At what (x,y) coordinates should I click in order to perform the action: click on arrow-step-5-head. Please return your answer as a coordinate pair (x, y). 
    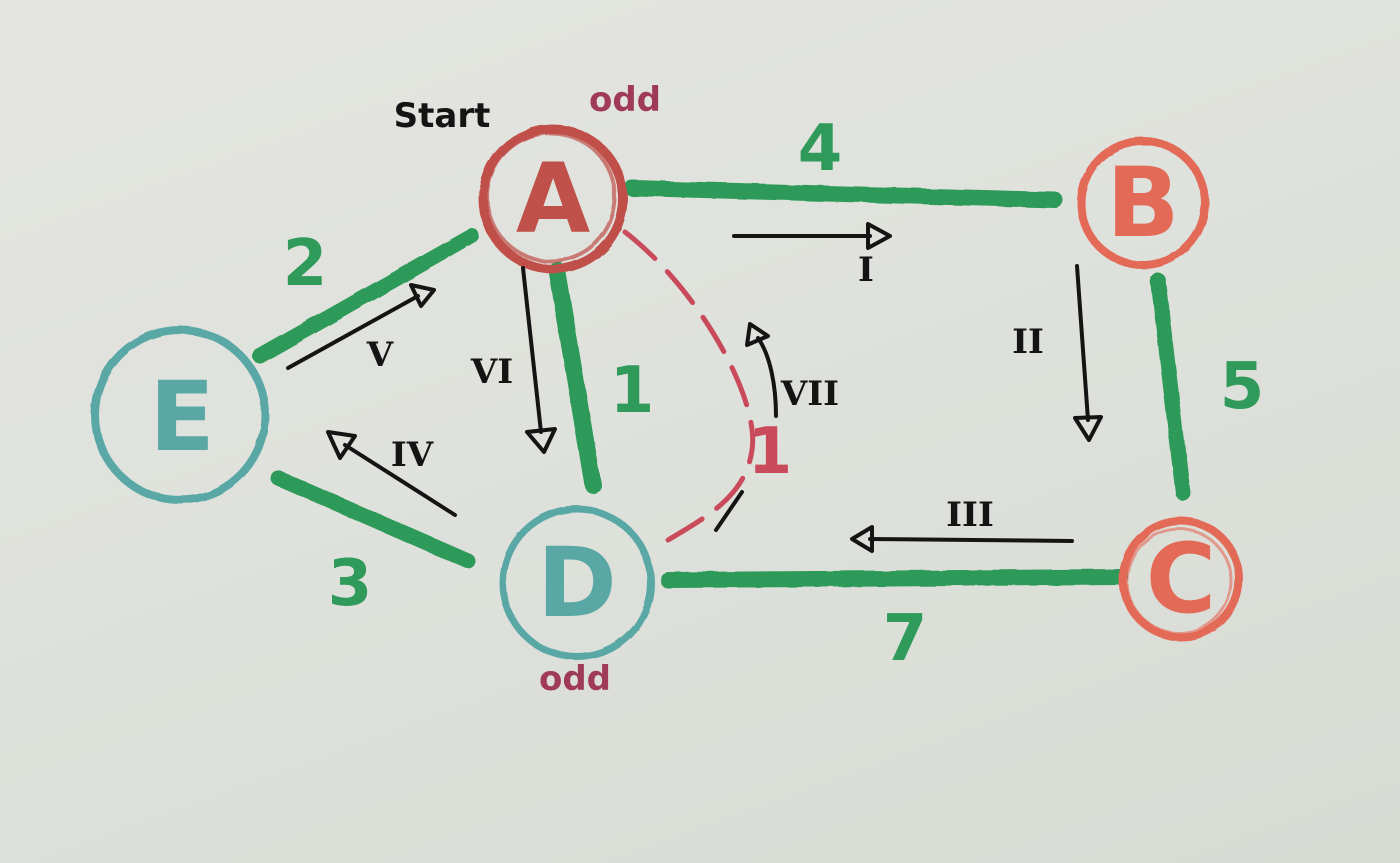
    Looking at the image, I should click on (422, 295).